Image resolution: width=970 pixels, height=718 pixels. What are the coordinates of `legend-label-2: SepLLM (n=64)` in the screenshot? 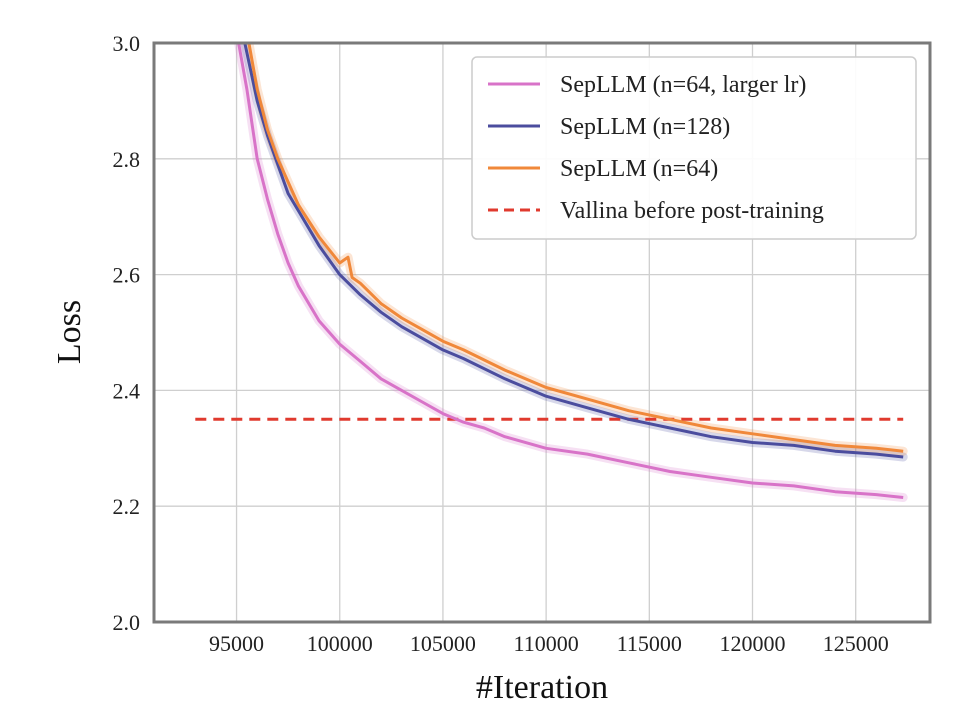 It's located at (639, 169).